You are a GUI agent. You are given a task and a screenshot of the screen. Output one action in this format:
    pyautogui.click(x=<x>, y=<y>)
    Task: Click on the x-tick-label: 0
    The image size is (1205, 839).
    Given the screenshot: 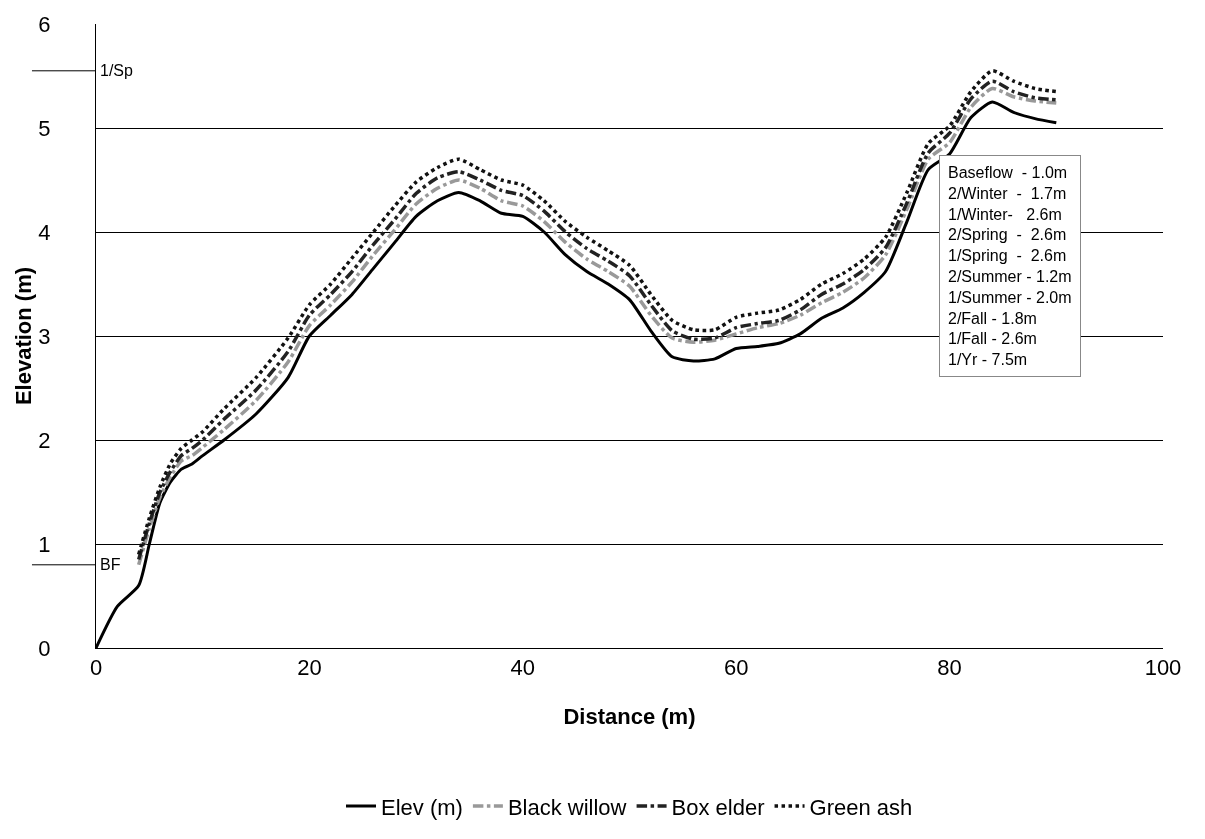 What is the action you would take?
    pyautogui.click(x=96, y=668)
    